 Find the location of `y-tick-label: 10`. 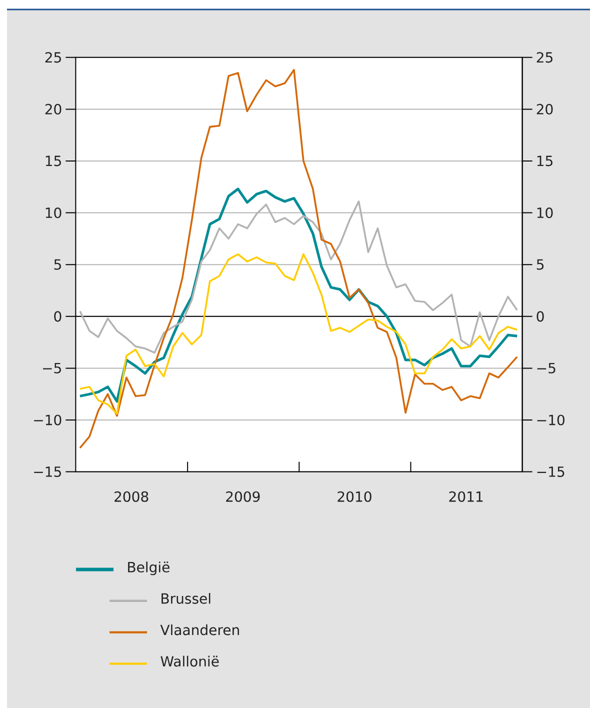

y-tick-label: 10 is located at coordinates (54, 212).